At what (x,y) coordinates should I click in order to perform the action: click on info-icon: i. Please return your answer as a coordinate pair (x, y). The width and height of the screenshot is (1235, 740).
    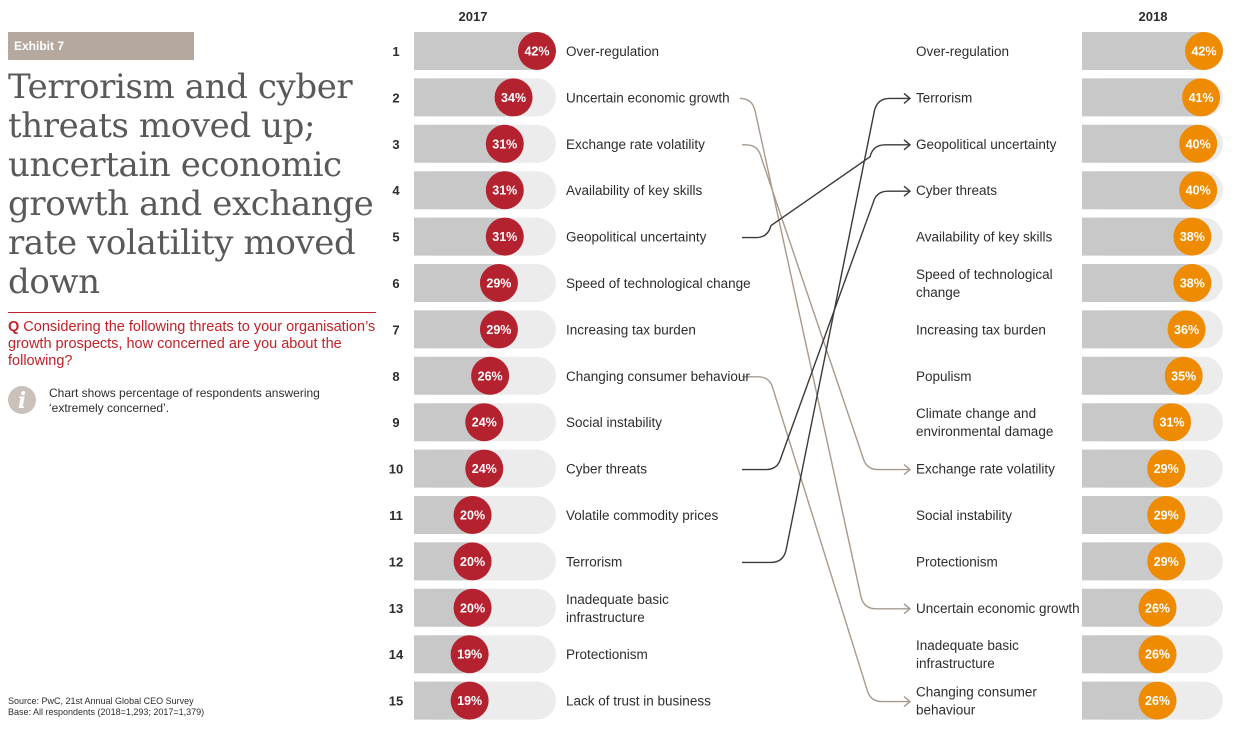
    Looking at the image, I should click on (22, 400).